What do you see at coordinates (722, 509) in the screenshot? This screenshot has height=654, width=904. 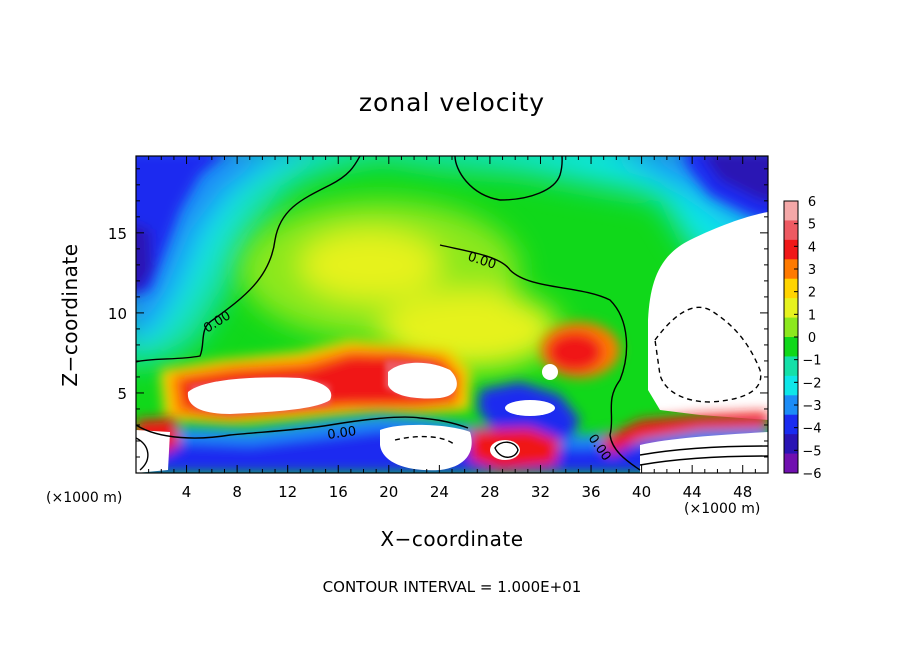 I see `x-unit-label-right: (×1000 m)` at bounding box center [722, 509].